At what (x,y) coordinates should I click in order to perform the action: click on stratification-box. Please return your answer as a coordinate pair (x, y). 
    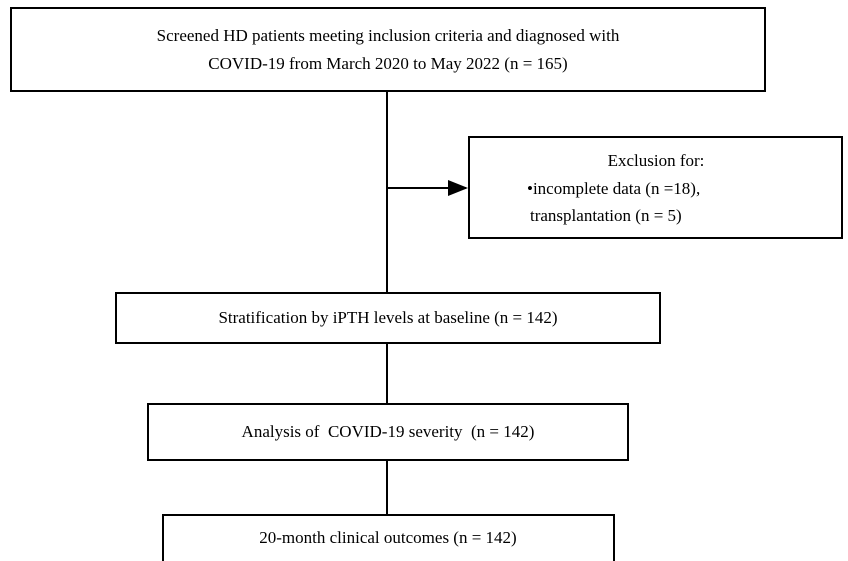
    Looking at the image, I should click on (388, 318).